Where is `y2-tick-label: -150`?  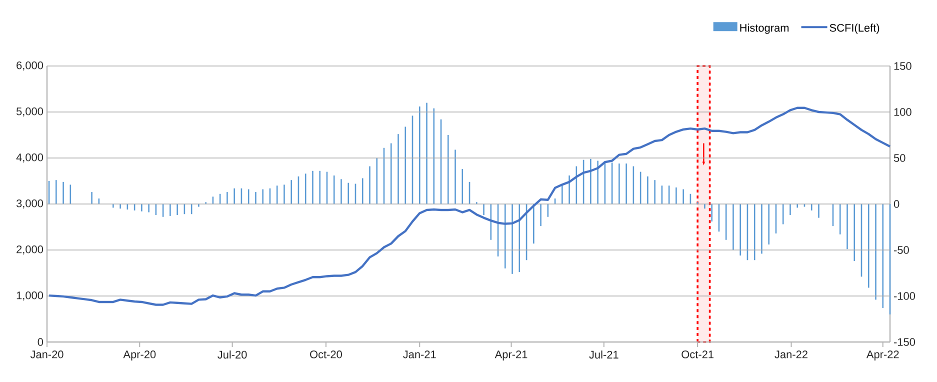
y2-tick-label: -150 is located at coordinates (905, 342).